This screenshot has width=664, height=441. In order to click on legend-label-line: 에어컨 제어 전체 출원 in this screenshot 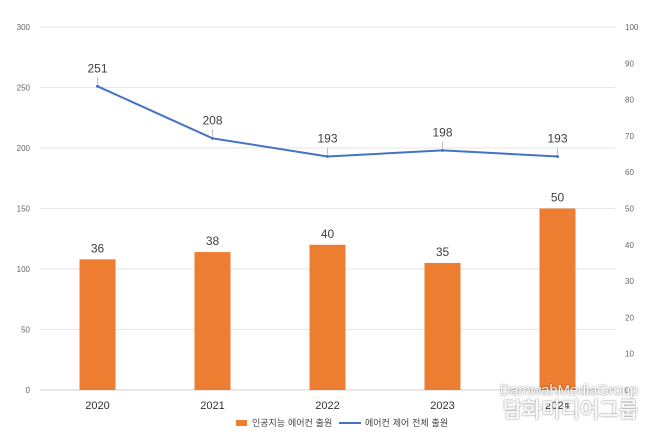, I will do `click(406, 423)`.